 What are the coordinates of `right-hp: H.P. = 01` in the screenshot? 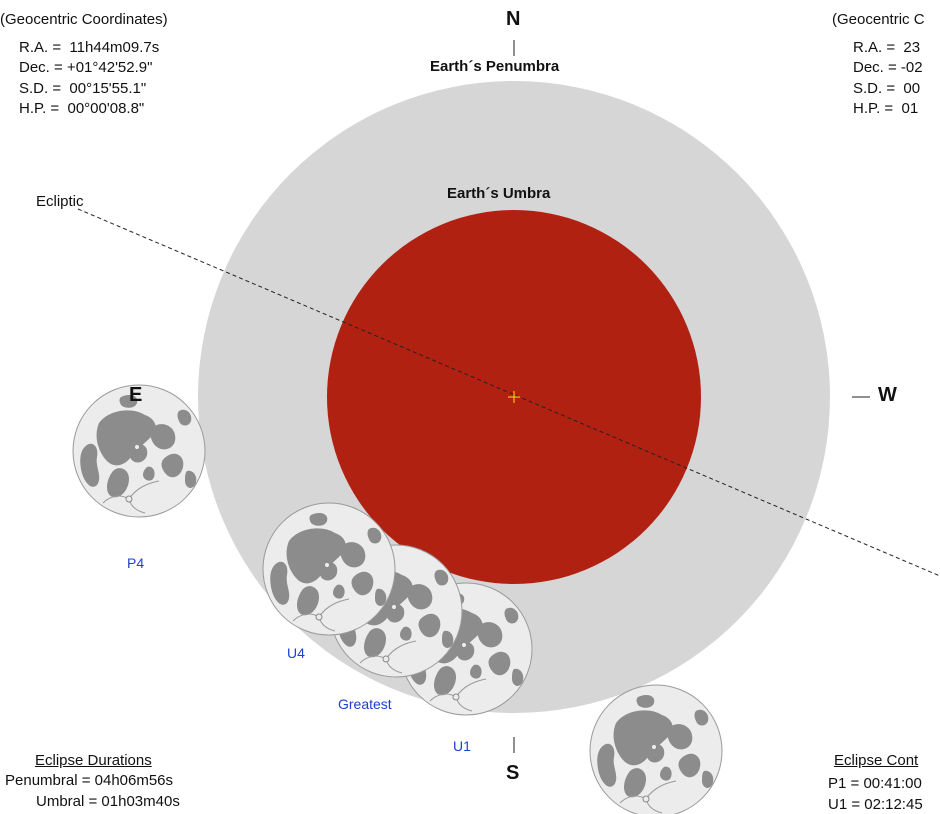 It's located at (886, 108).